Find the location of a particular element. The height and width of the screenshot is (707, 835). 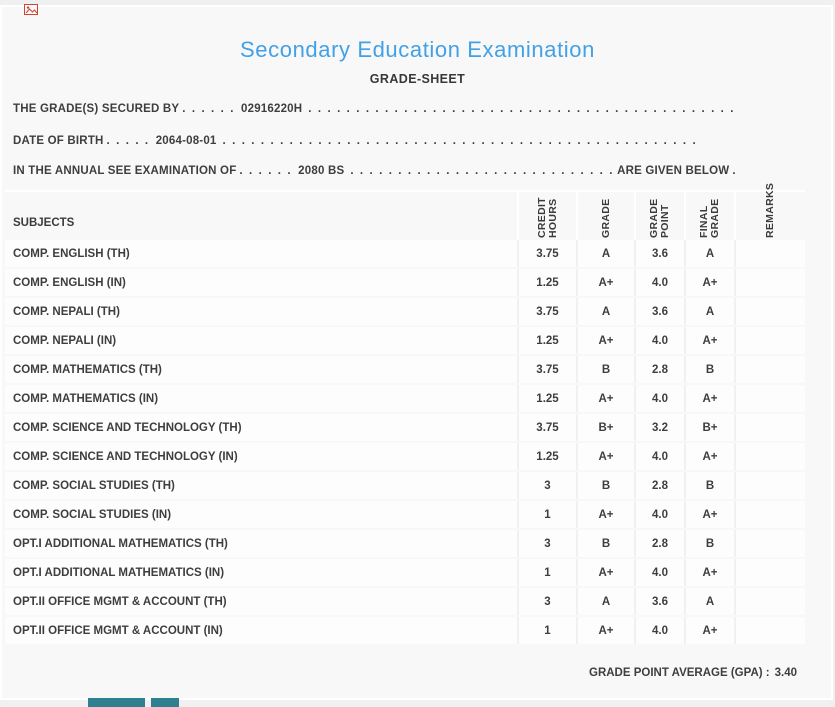

table-row: COMP. MATHEMATICS (IN) 1.25 A+ 4.0 A+ is located at coordinates (405, 398).